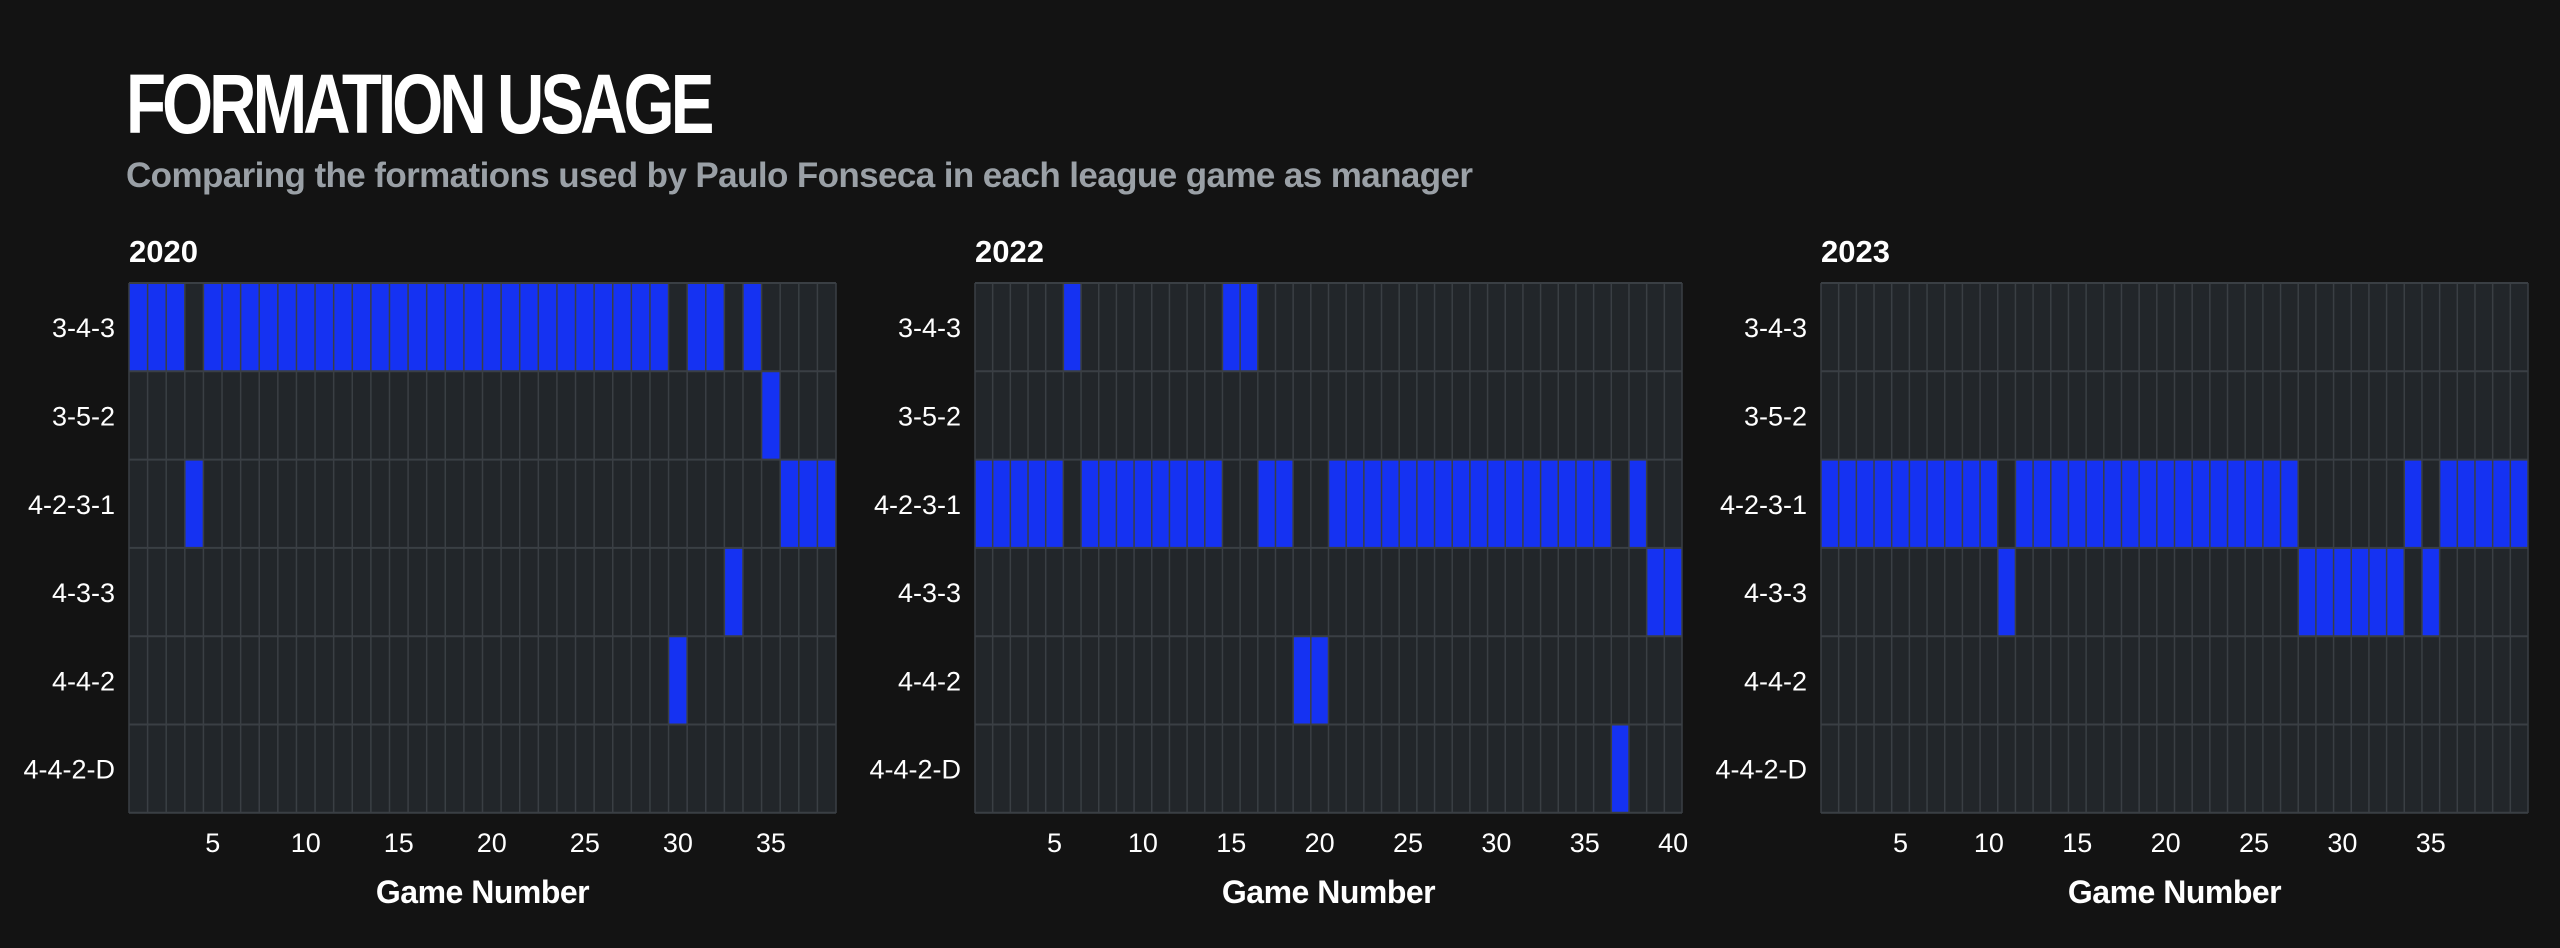 The image size is (2560, 948). What do you see at coordinates (1009, 251) in the screenshot?
I see `chart-title: 2022` at bounding box center [1009, 251].